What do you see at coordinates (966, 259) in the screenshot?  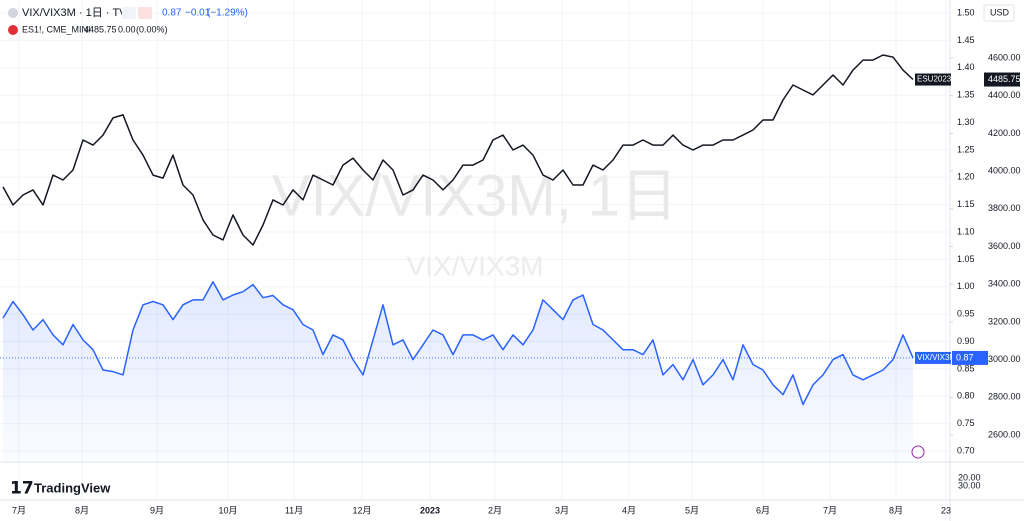 I see `y-tick-label: 1.05` at bounding box center [966, 259].